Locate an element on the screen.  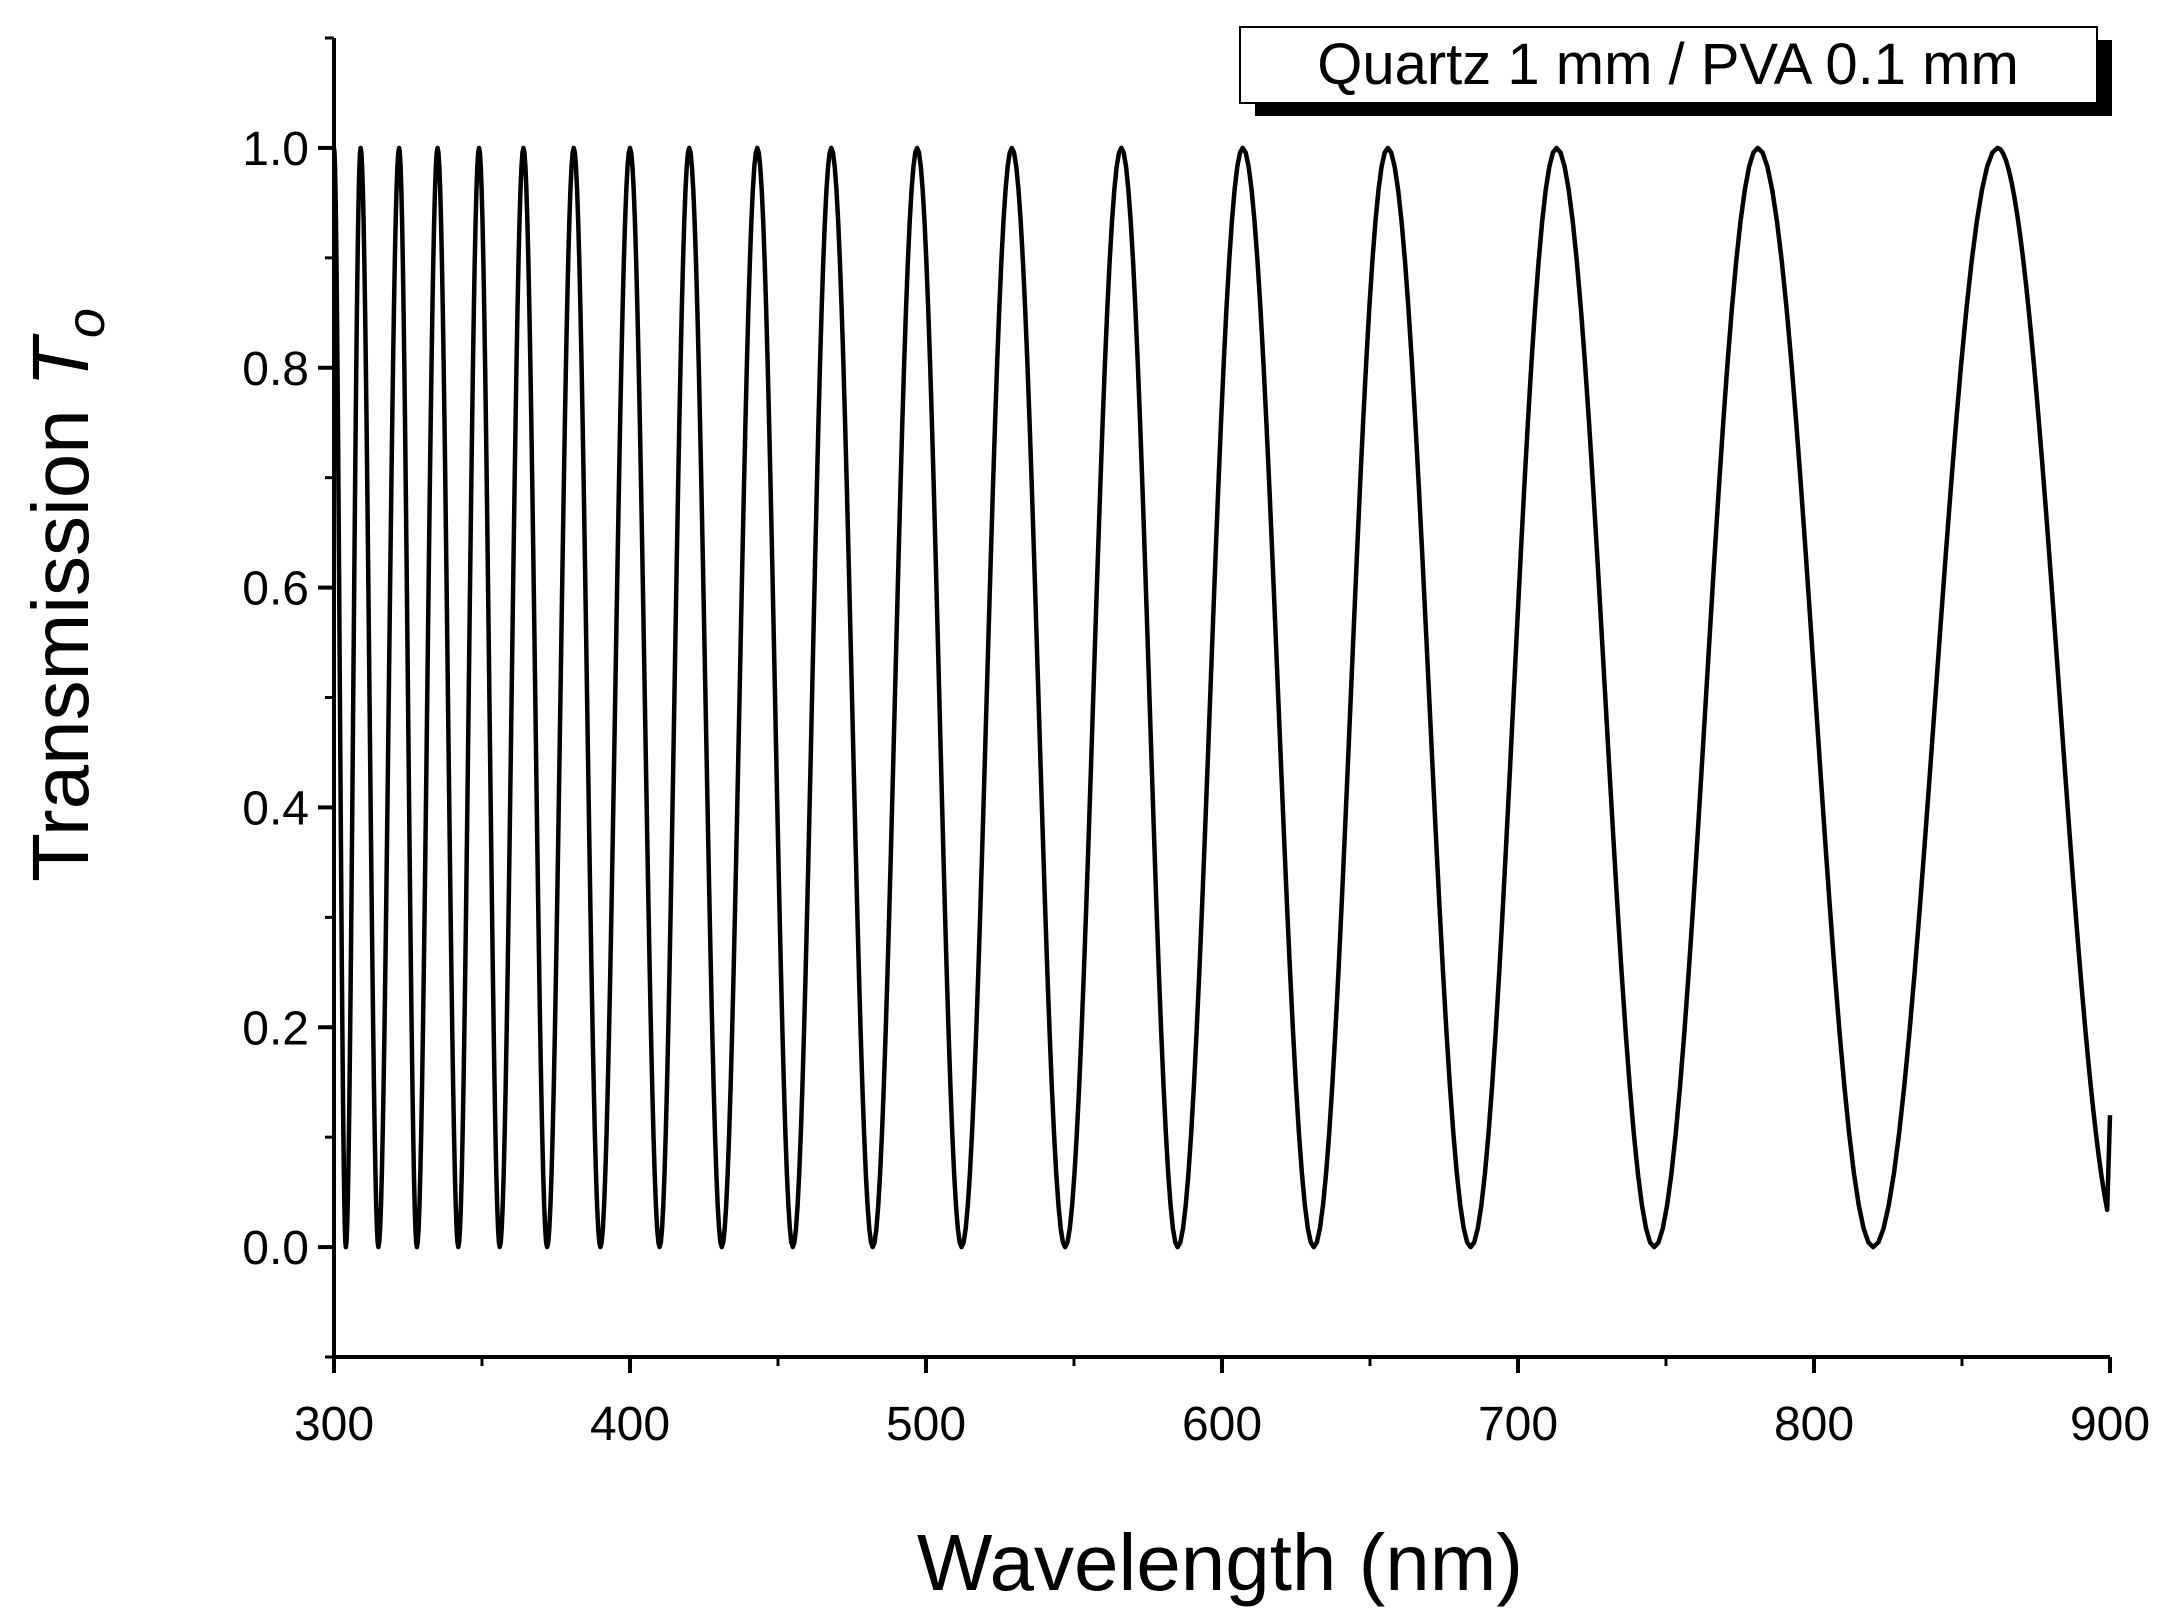
y-tick-label: 0.4 is located at coordinates (275, 808).